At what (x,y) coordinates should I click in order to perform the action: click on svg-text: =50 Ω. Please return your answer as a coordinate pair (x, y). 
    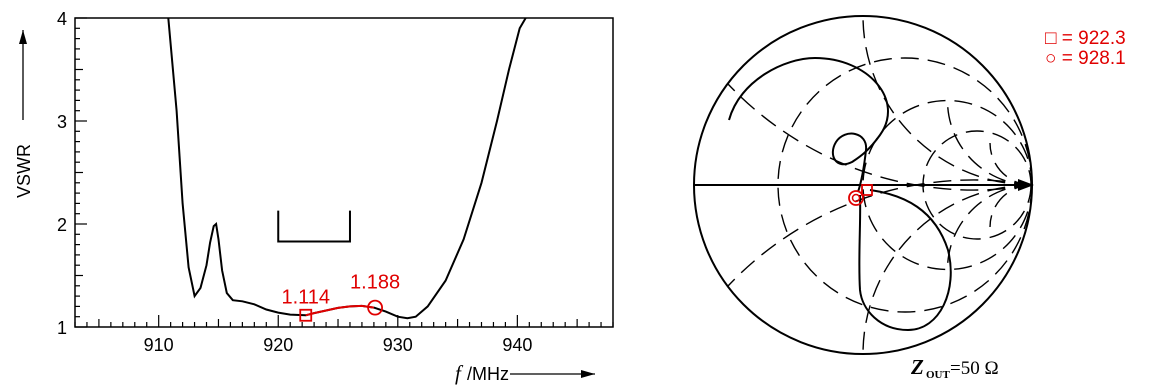
    Looking at the image, I should click on (974, 368).